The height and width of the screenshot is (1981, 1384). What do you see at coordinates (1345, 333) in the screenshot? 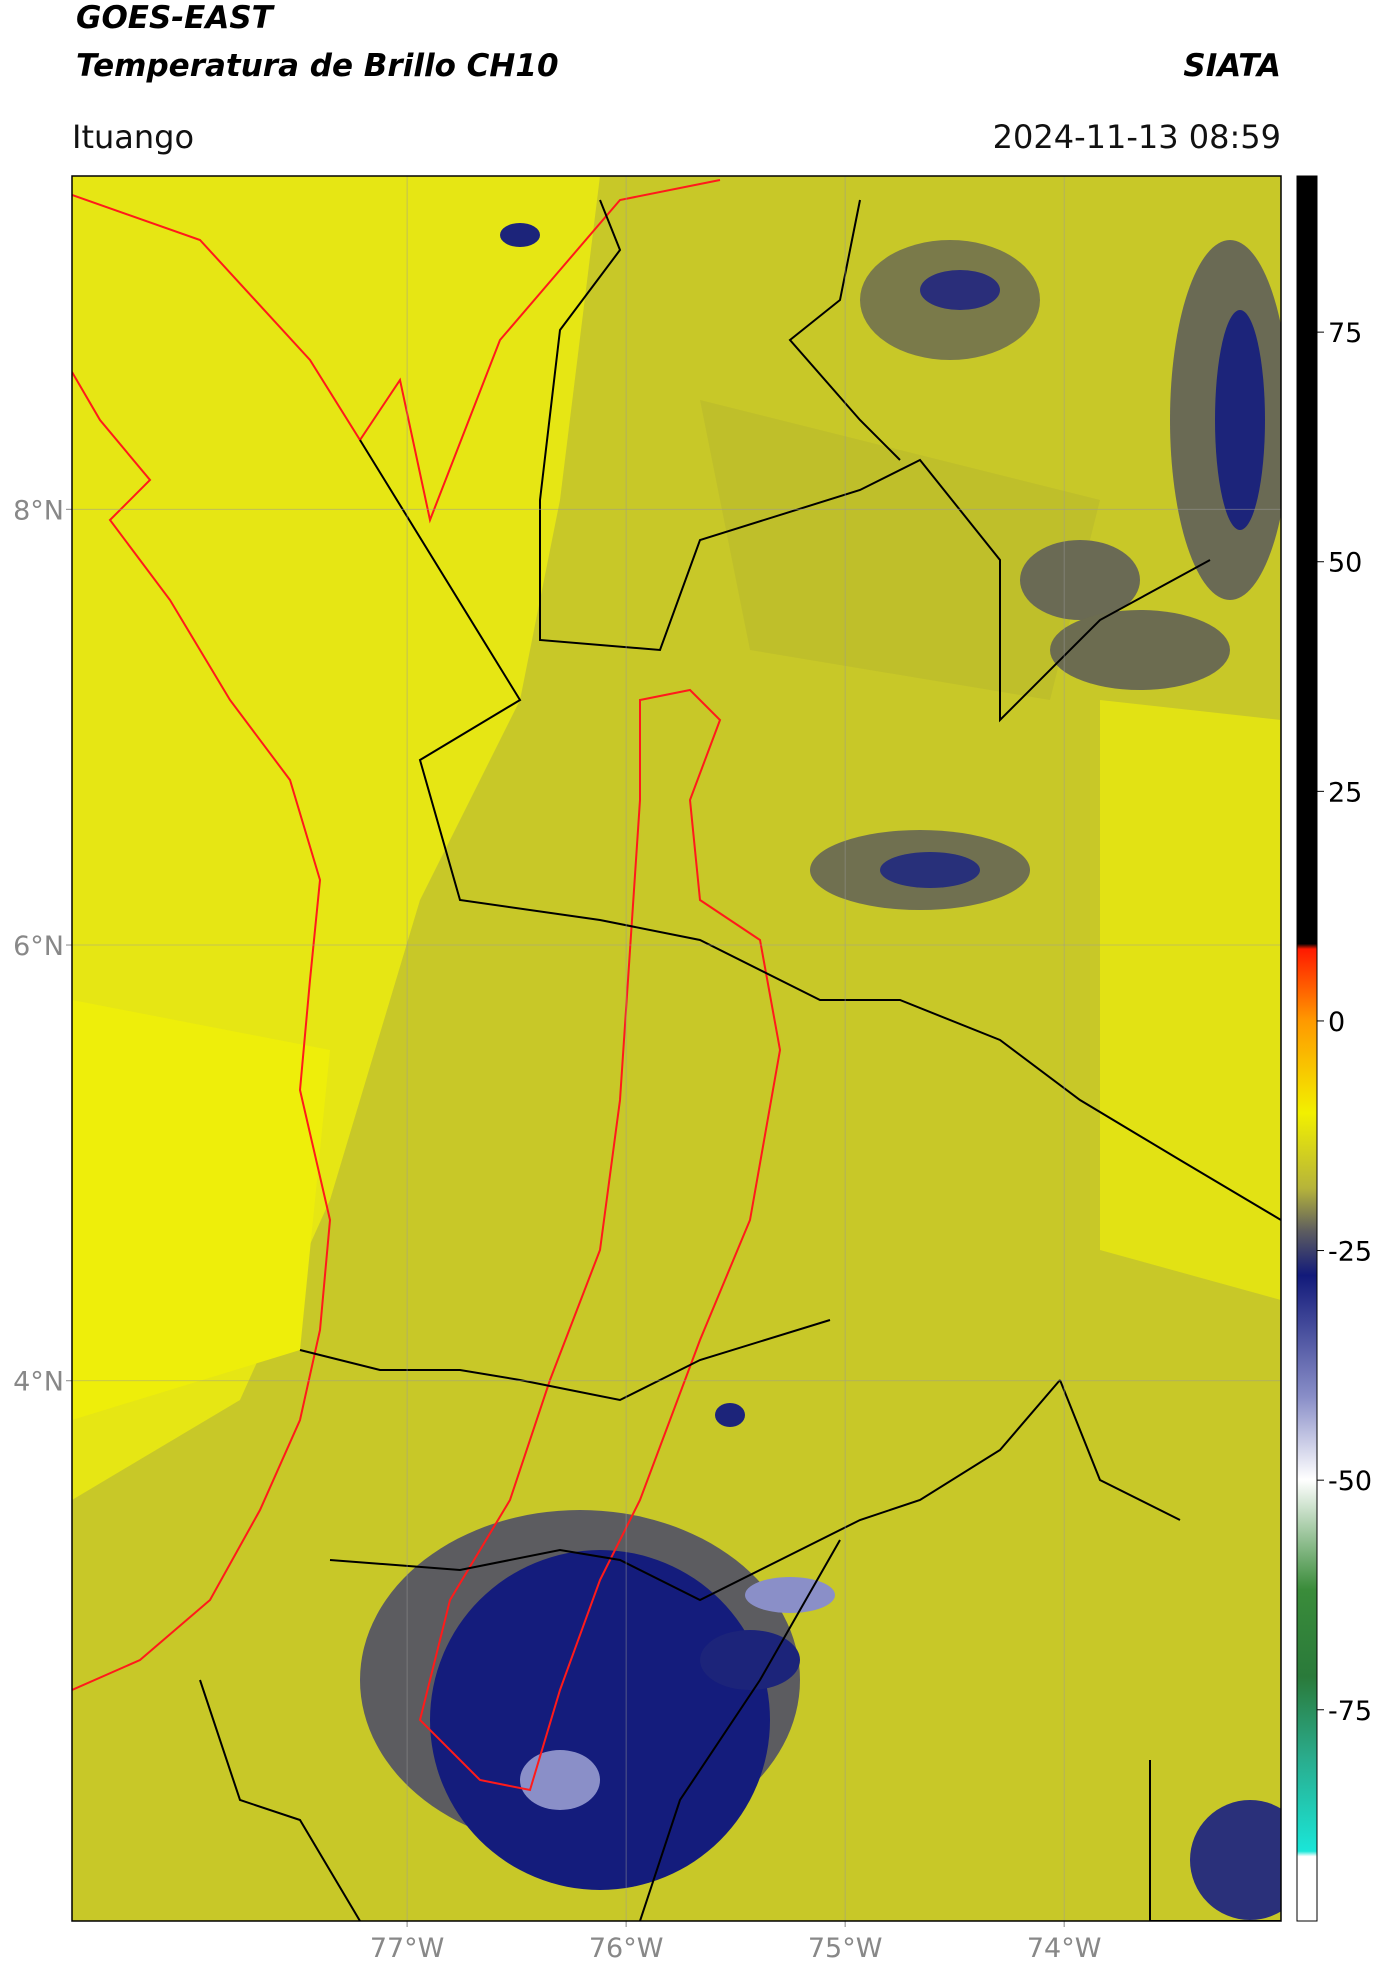
I see `colorbar-tick-label: 75` at bounding box center [1345, 333].